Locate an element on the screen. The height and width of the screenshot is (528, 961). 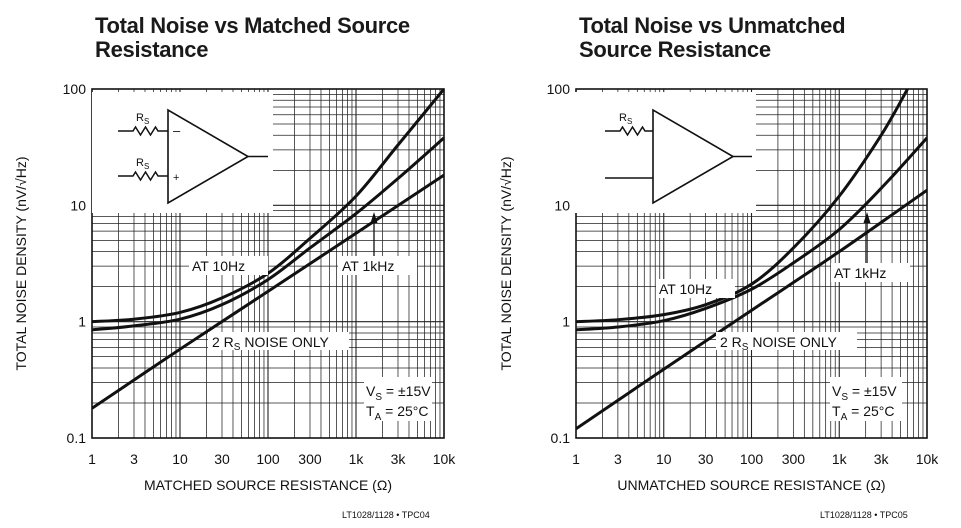
part-number: LT1028/1128 • TPC05 is located at coordinates (864, 515).